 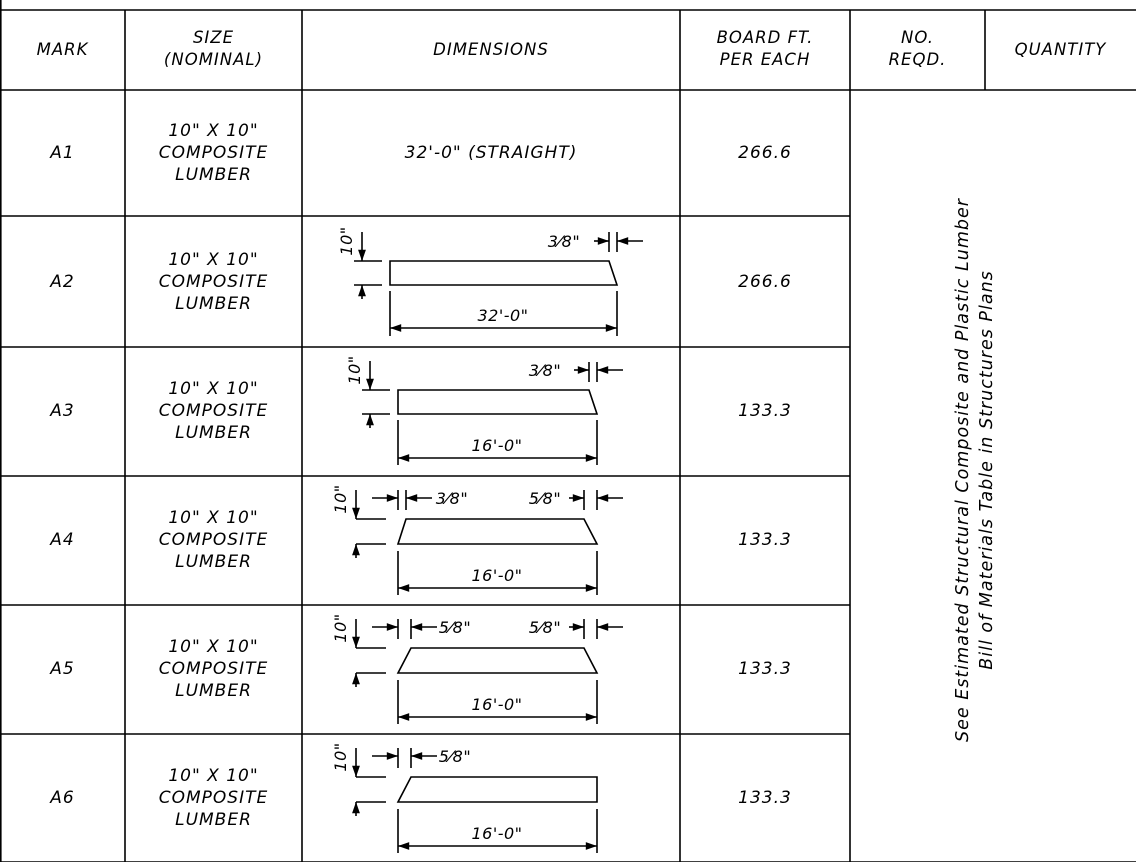 I want to click on row-a6-board-ft: 133.3, so click(x=765, y=798).